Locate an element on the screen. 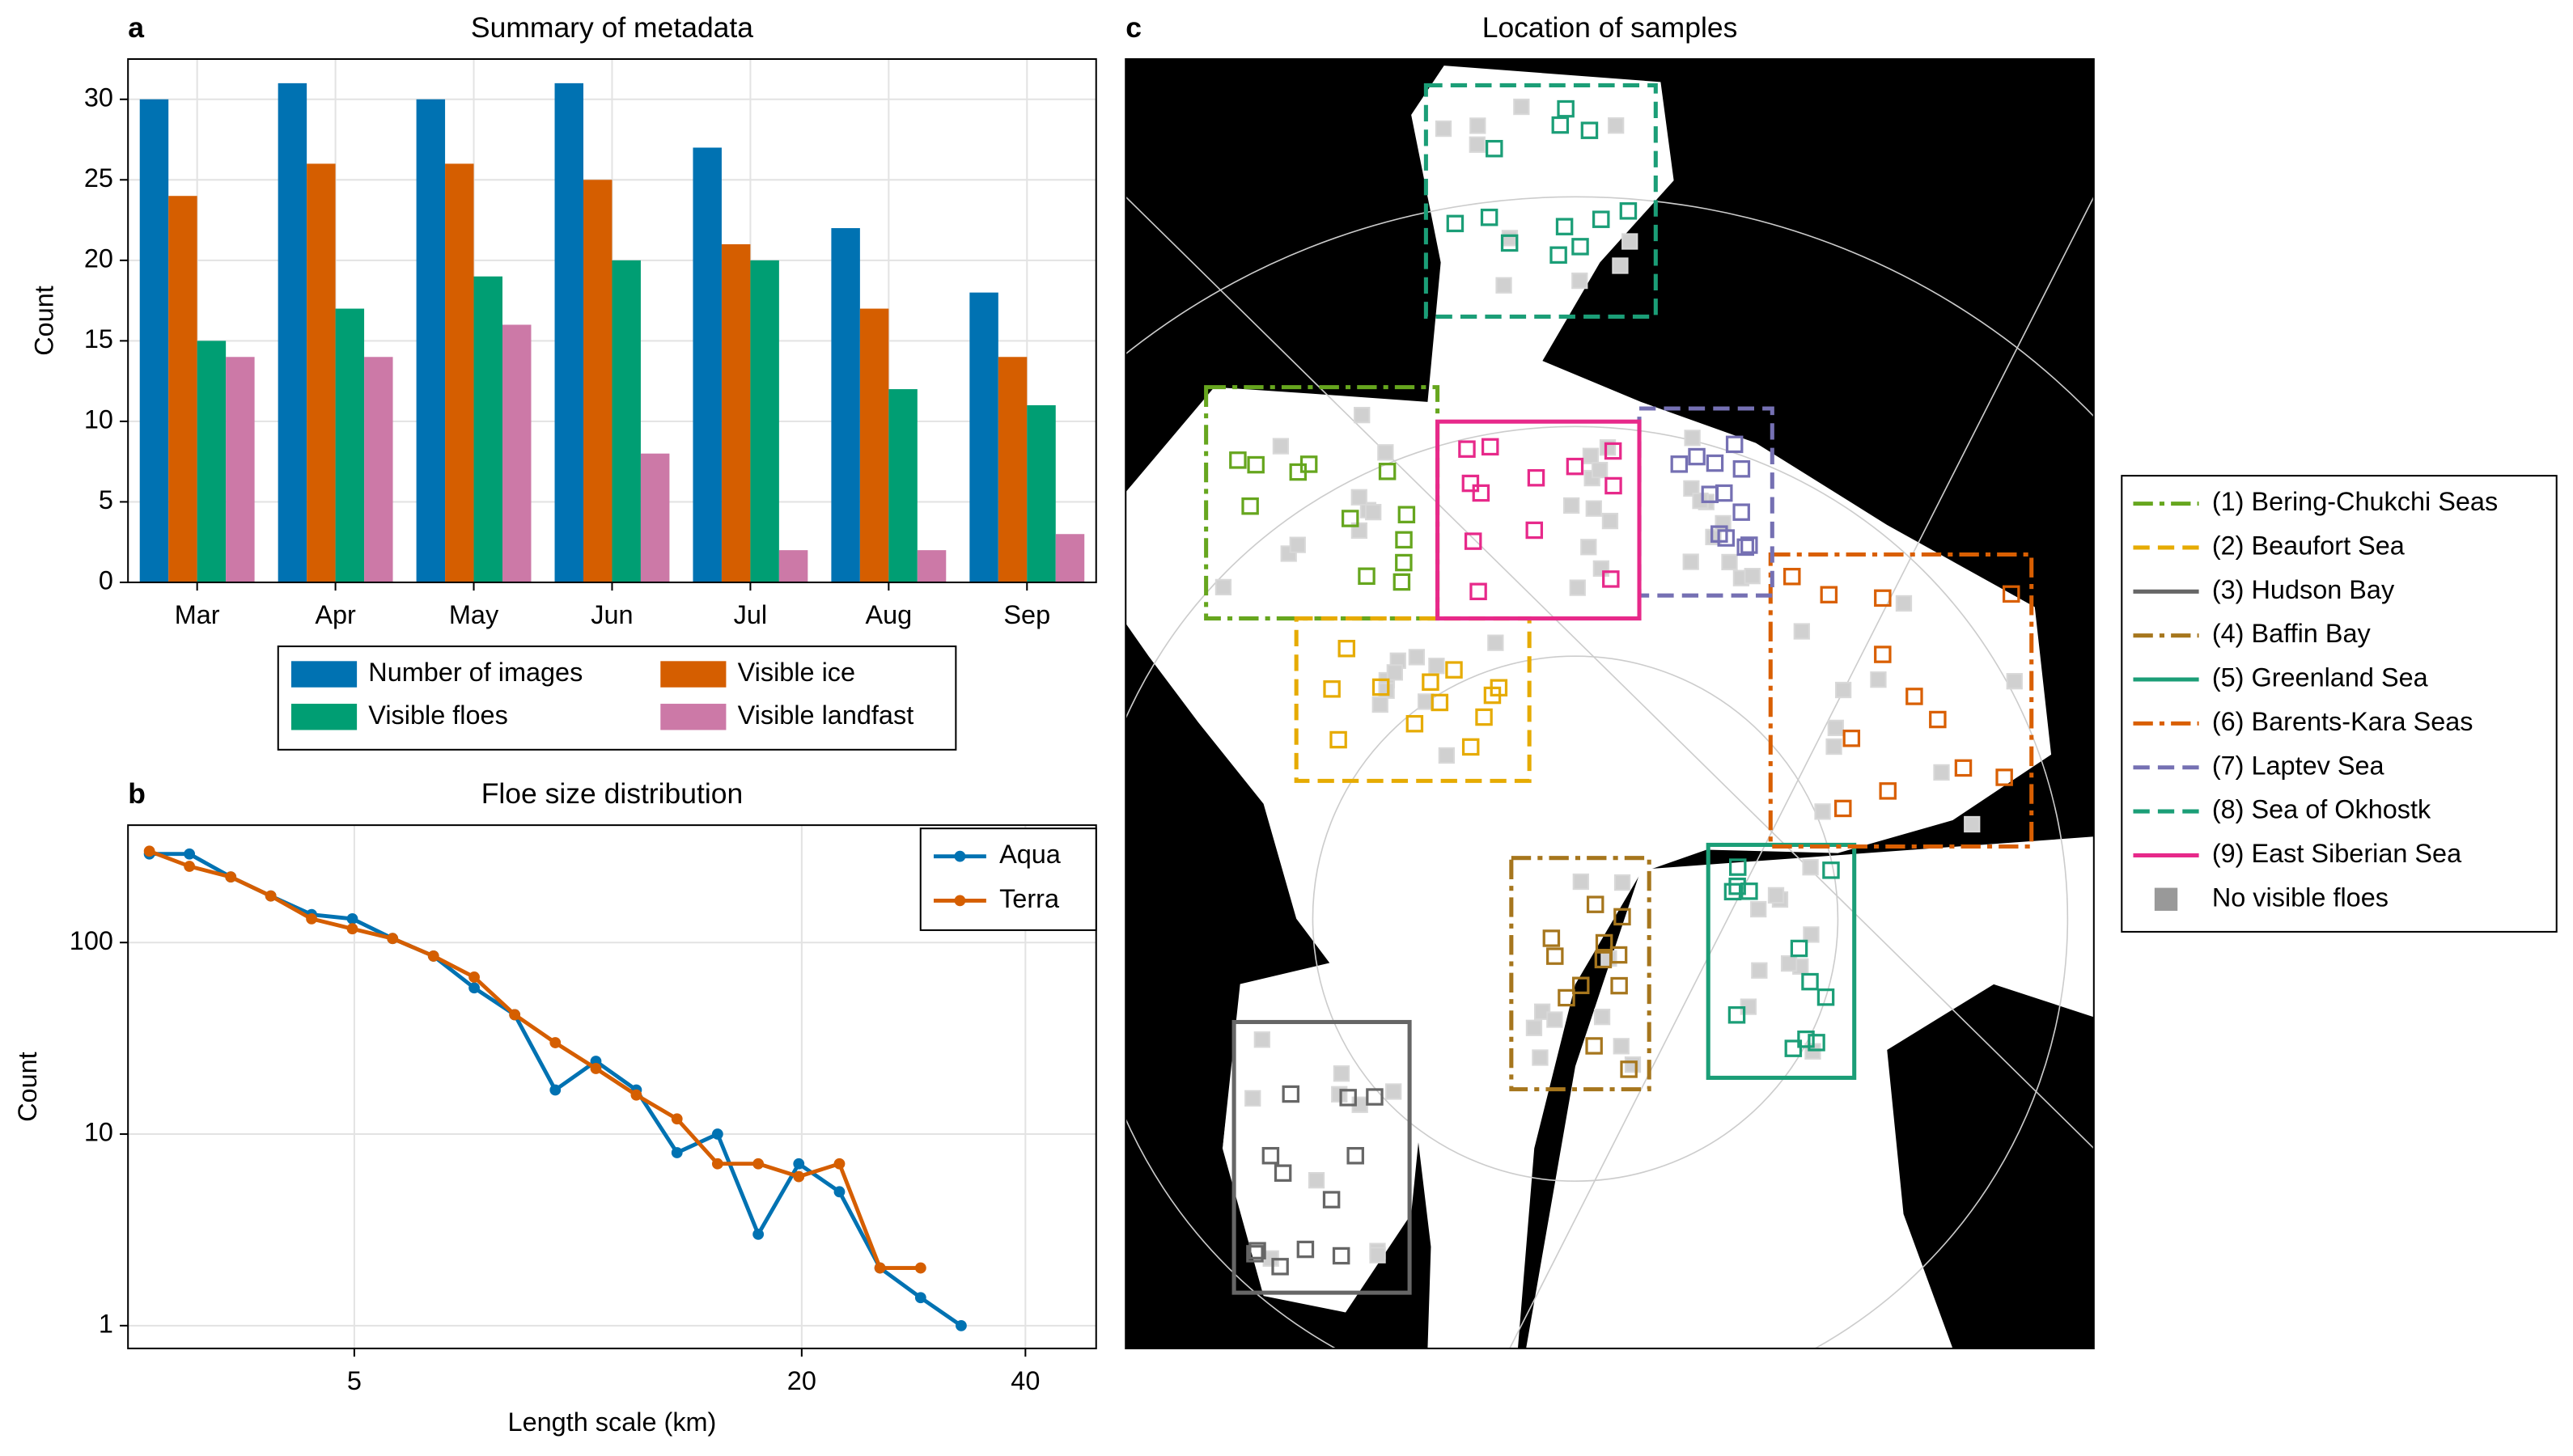  y-tick-label: 20 is located at coordinates (98, 258).